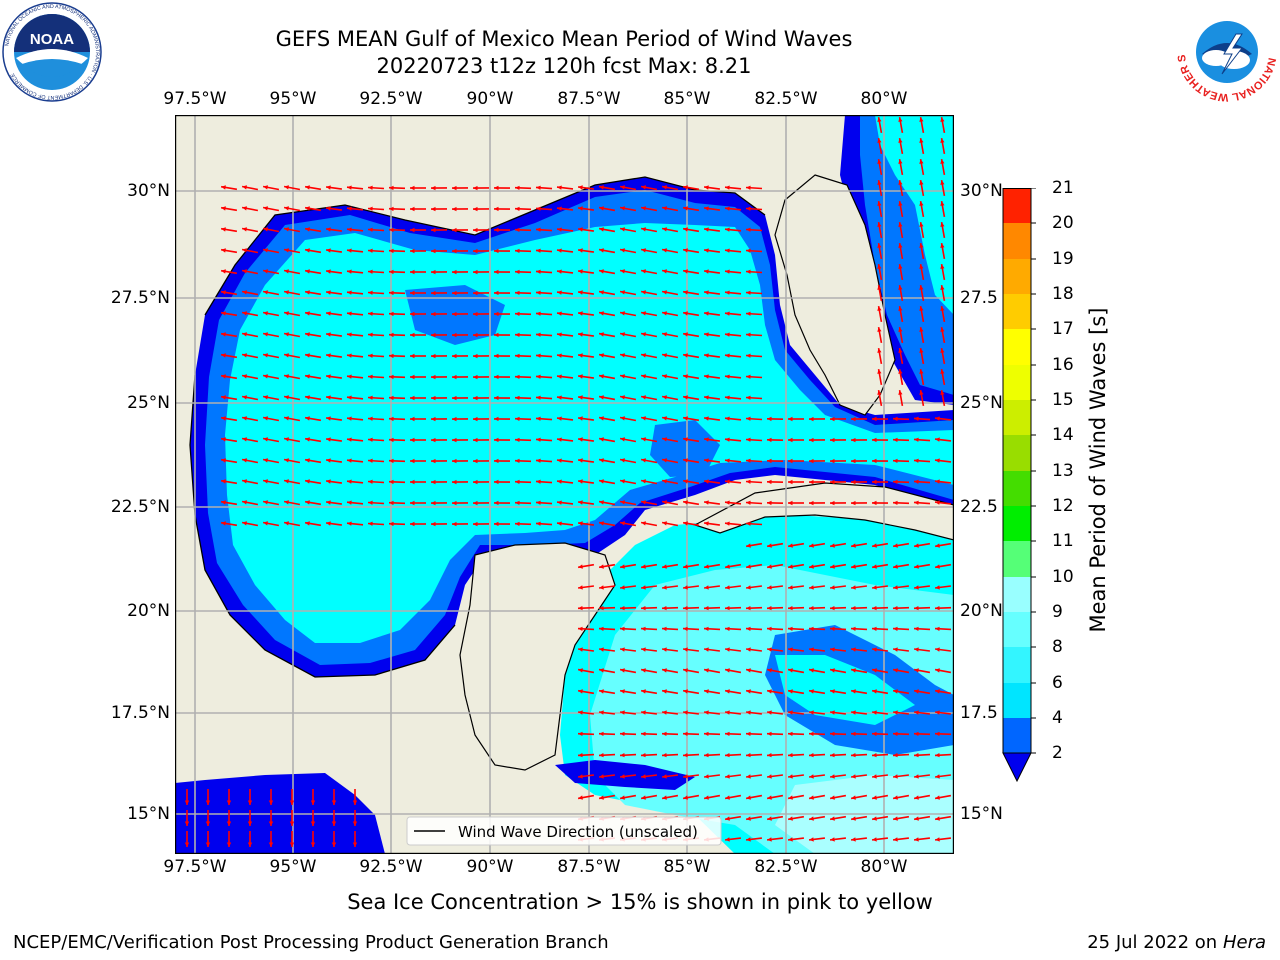 The width and height of the screenshot is (1280, 960). What do you see at coordinates (195, 867) in the screenshot?
I see `lon-label: 97.5°W` at bounding box center [195, 867].